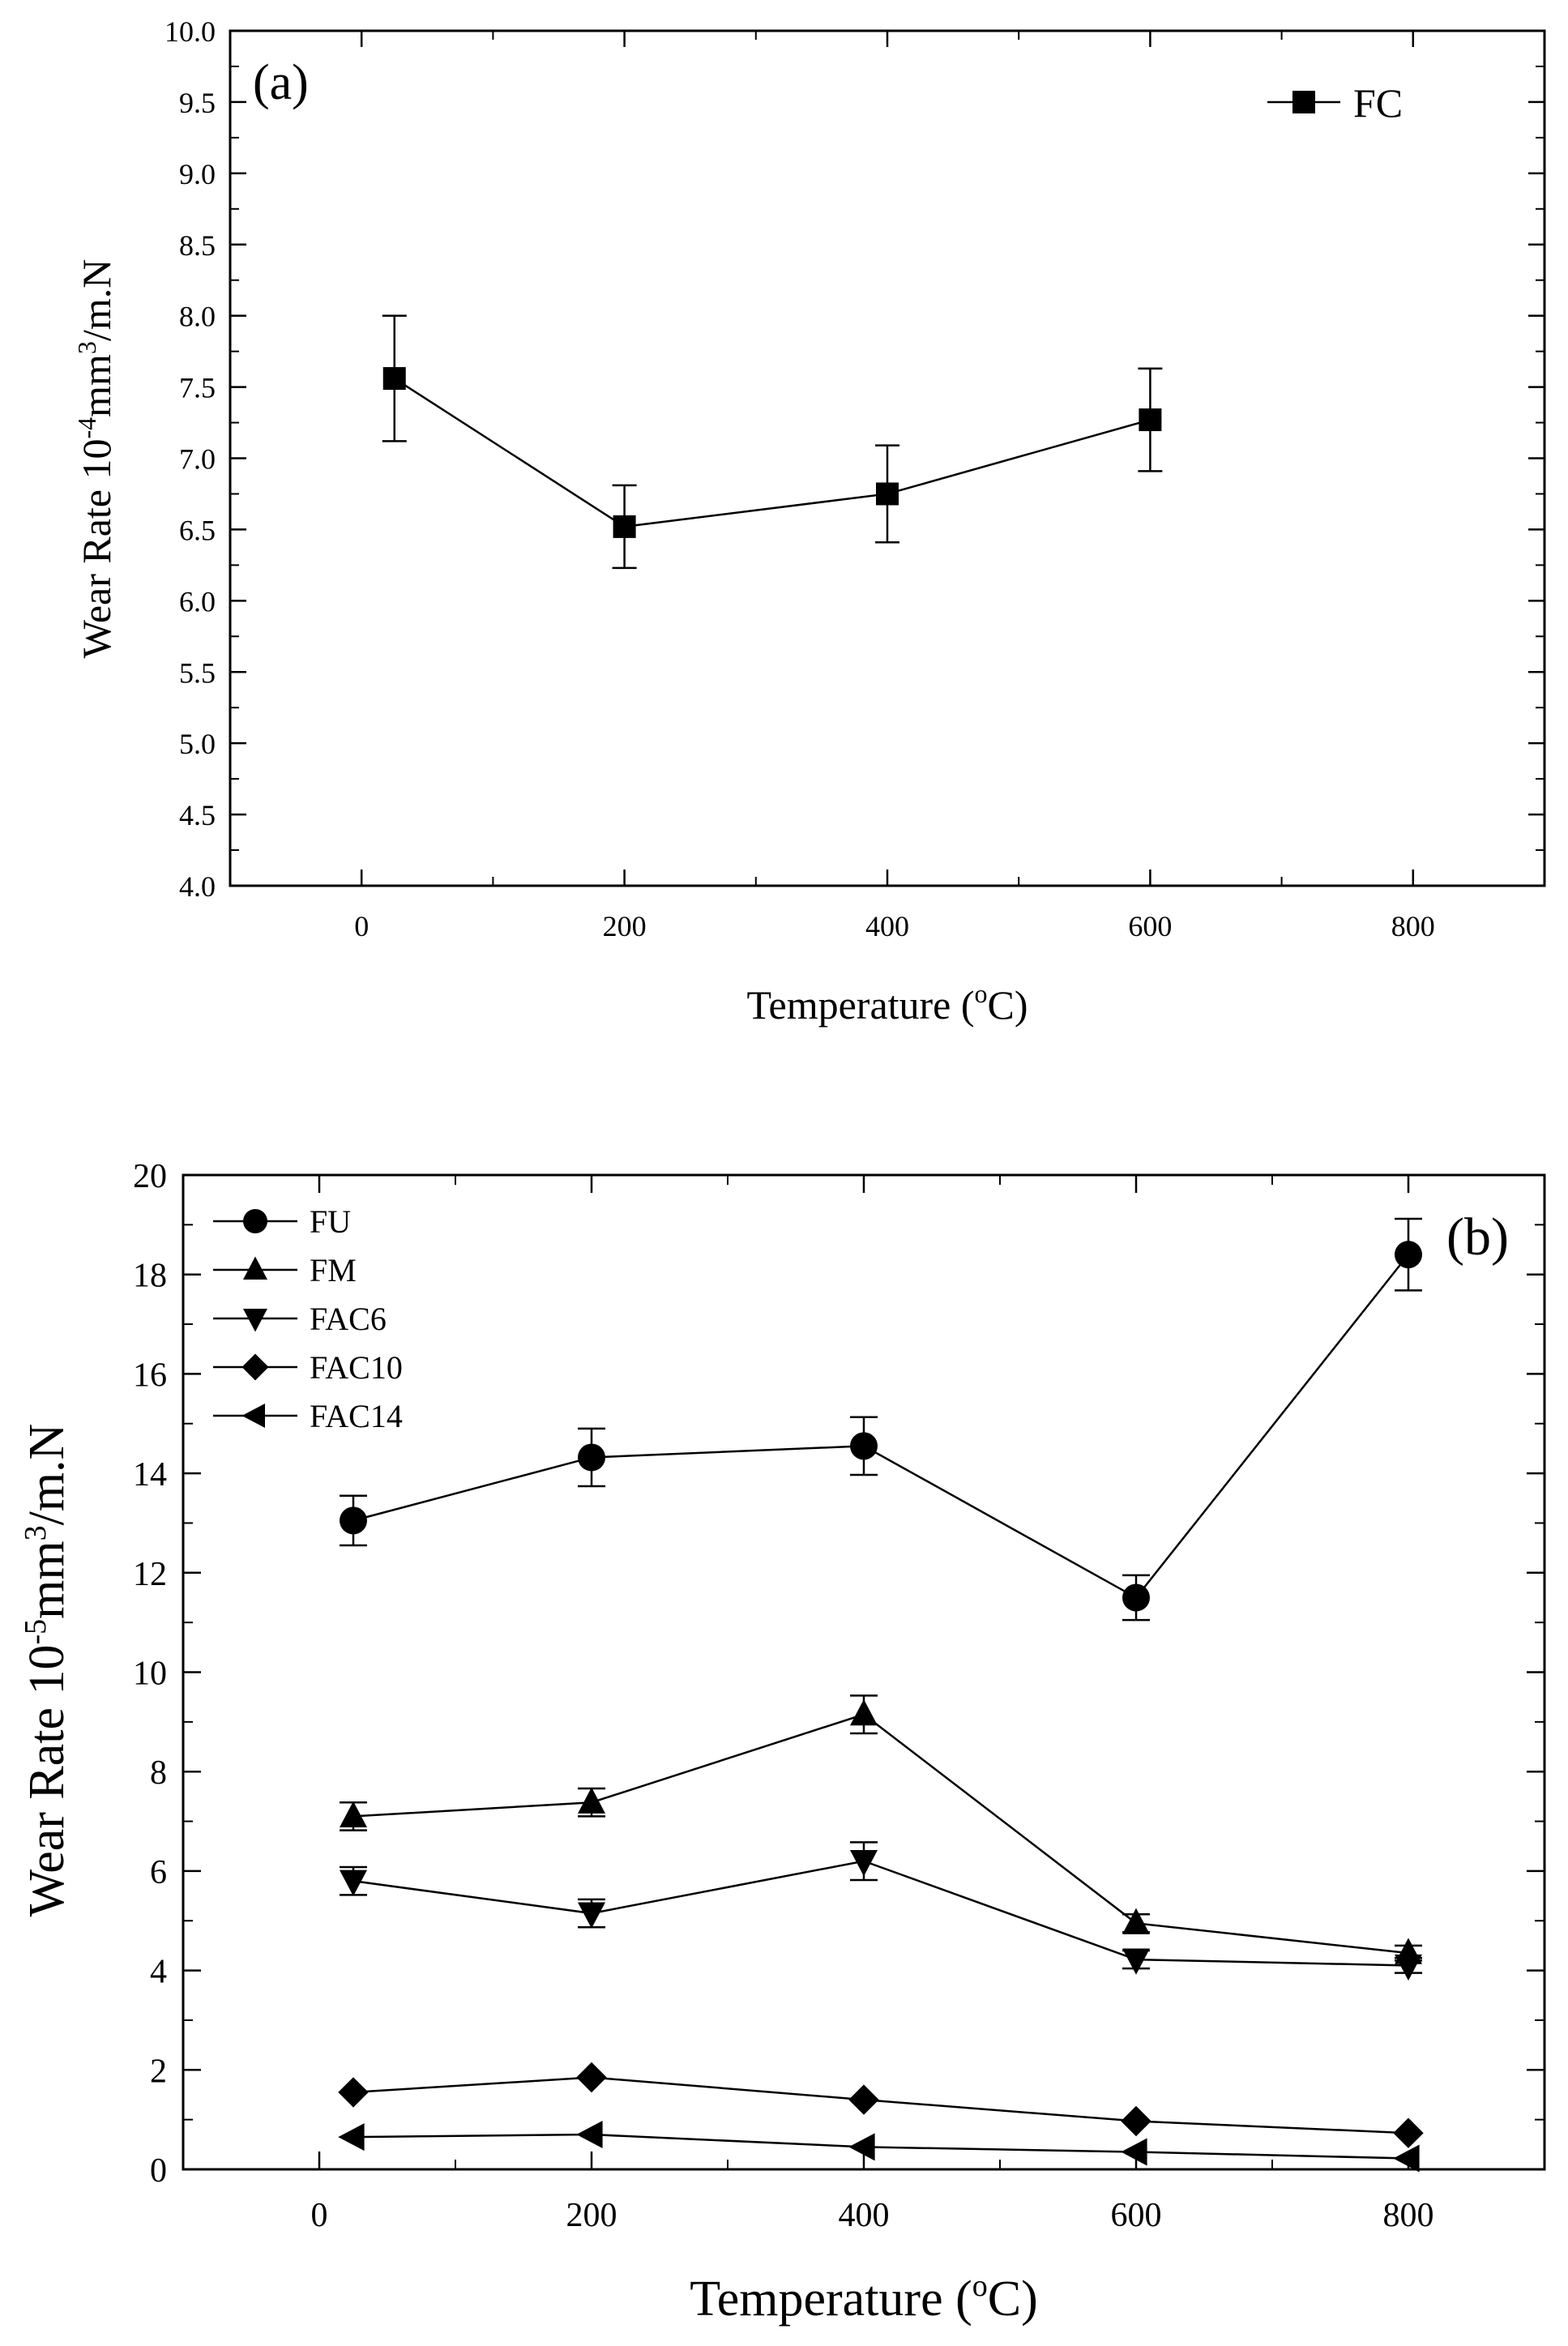 The image size is (1568, 2346). I want to click on y-tick-label: 4, so click(159, 1973).